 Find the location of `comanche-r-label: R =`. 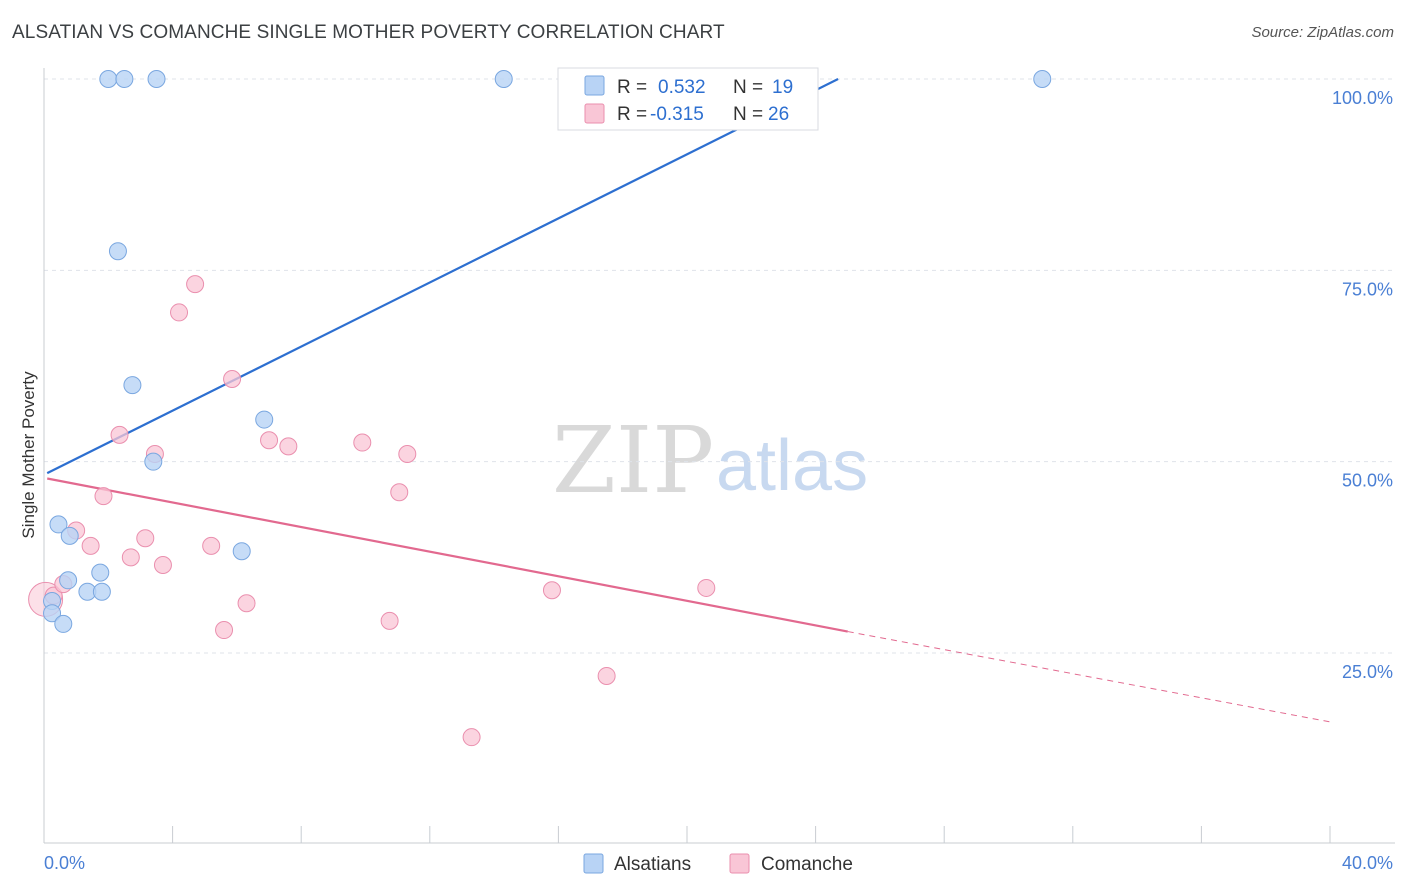

comanche-r-label: R = is located at coordinates (632, 114).